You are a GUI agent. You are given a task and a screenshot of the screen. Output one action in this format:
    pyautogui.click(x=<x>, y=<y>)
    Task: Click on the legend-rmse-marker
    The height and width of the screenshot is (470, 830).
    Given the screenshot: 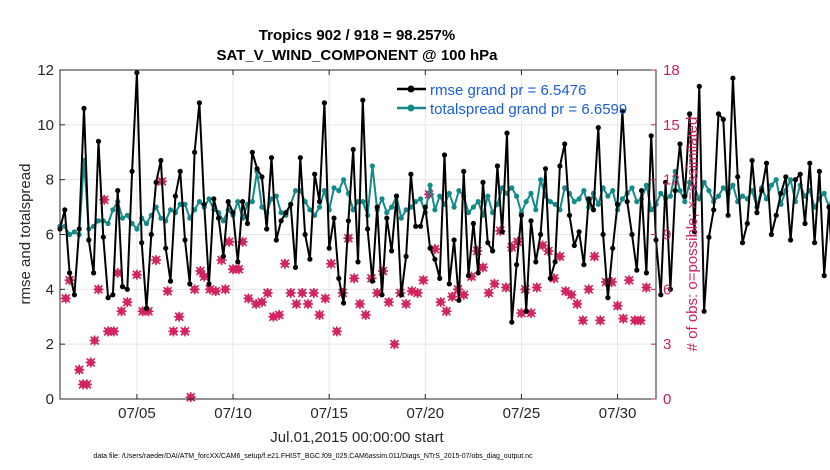 What is the action you would take?
    pyautogui.click(x=411, y=89)
    